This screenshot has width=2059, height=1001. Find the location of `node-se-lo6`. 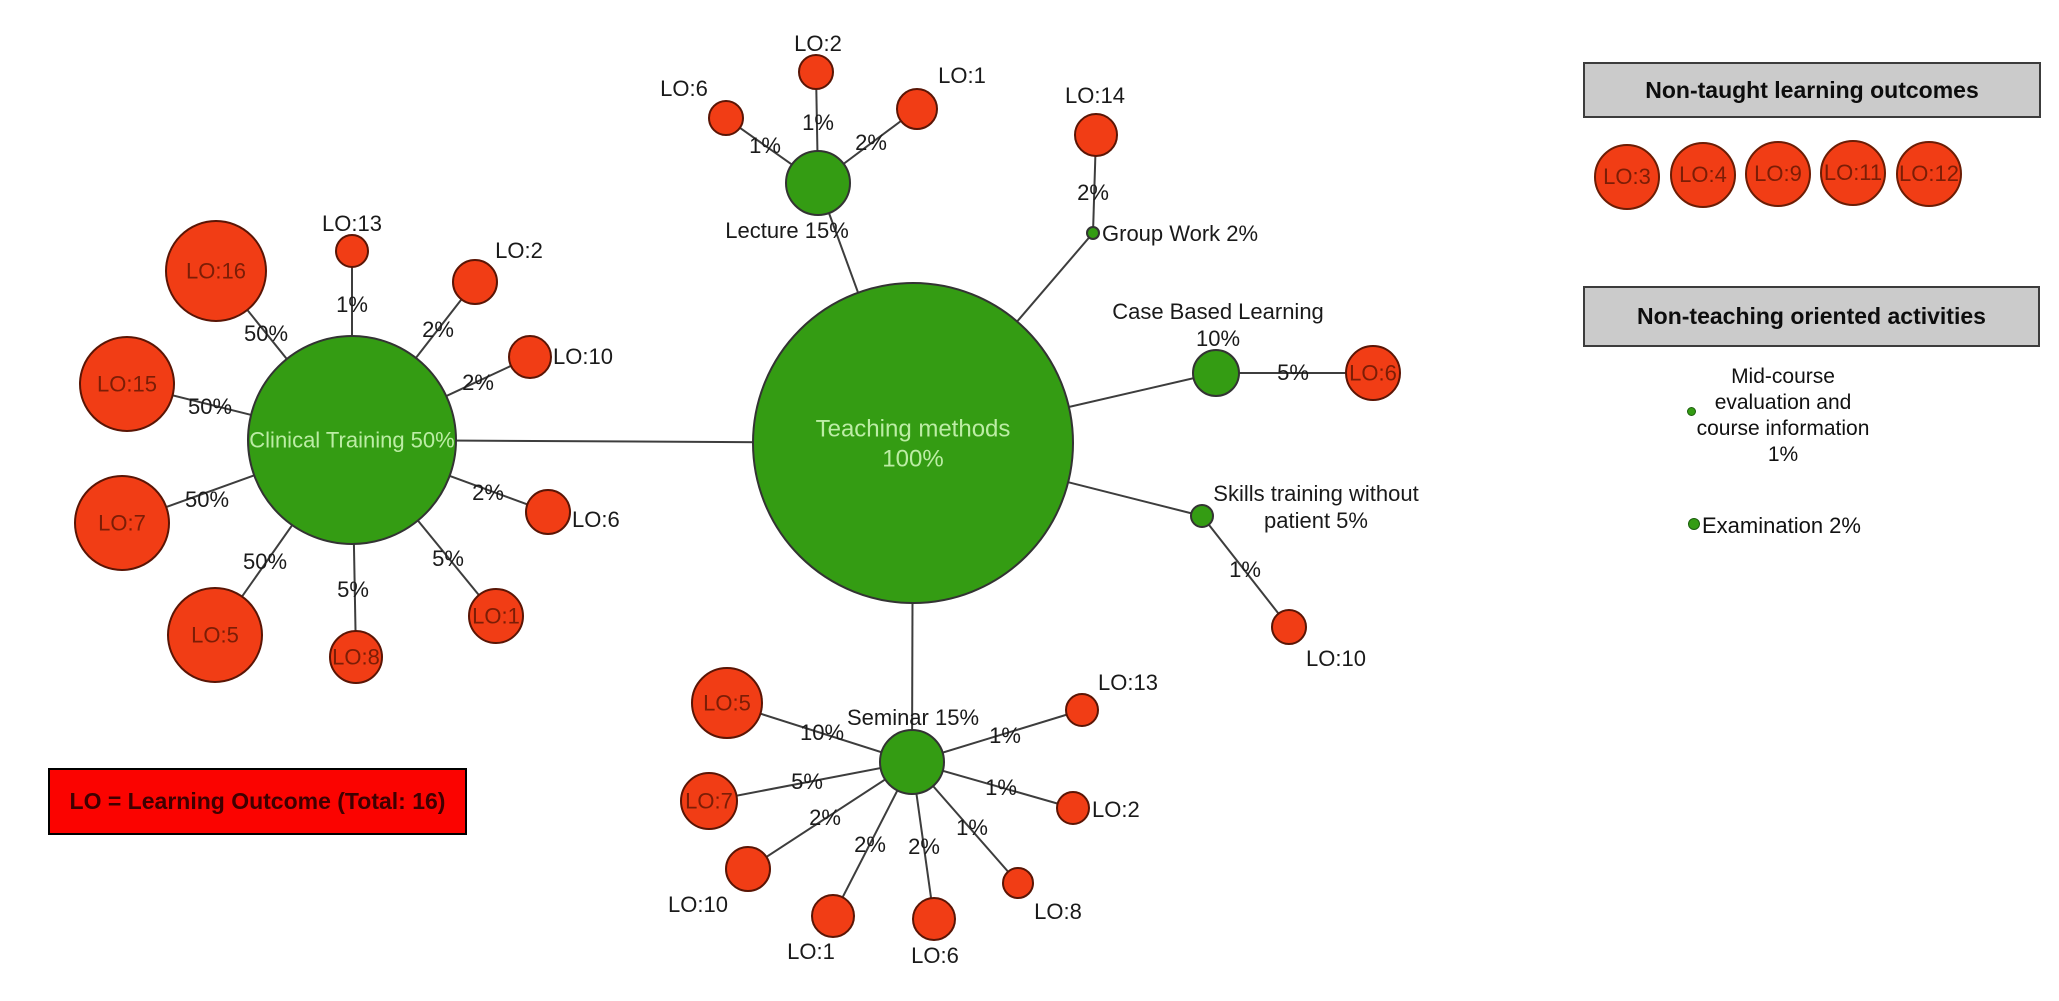

node-se-lo6 is located at coordinates (934, 919).